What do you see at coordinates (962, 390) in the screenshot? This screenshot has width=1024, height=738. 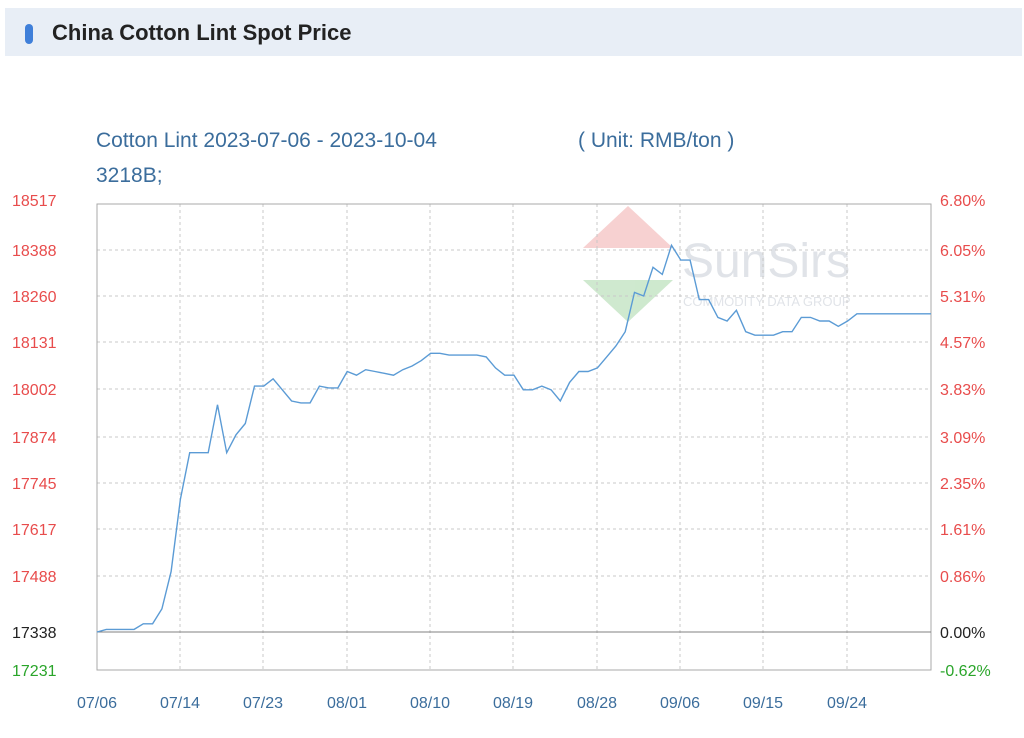 I see `y-tick-label-right: 3.83%` at bounding box center [962, 390].